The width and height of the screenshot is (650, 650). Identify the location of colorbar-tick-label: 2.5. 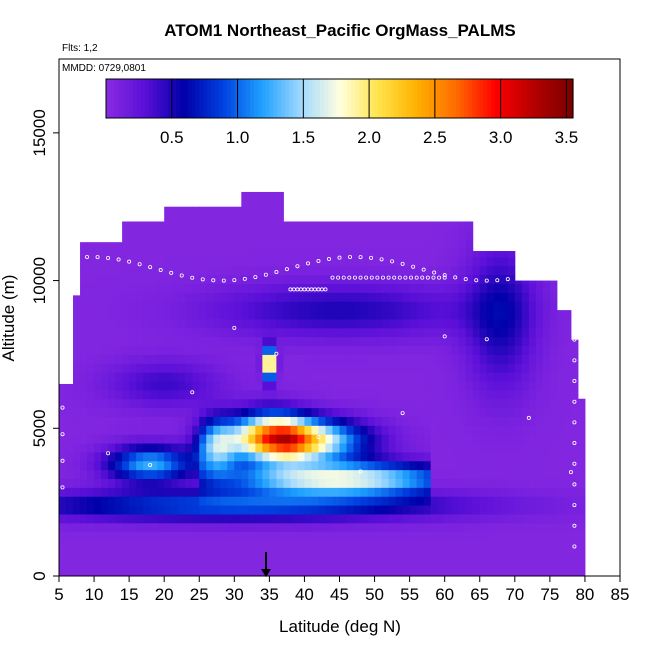
(435, 137).